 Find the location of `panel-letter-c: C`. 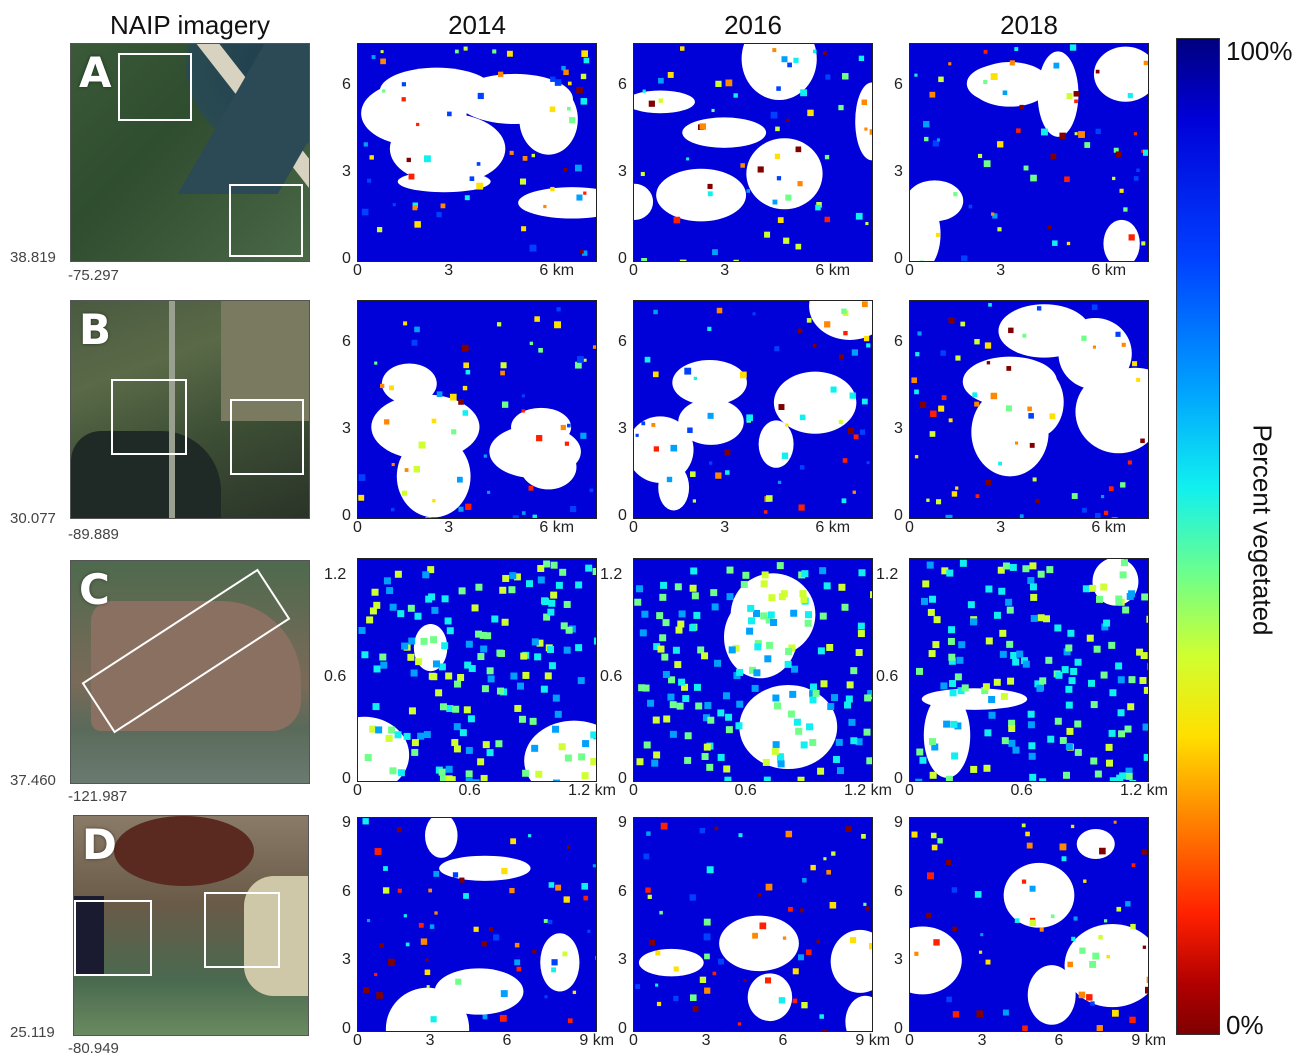

panel-letter-c: C is located at coordinates (94, 589).